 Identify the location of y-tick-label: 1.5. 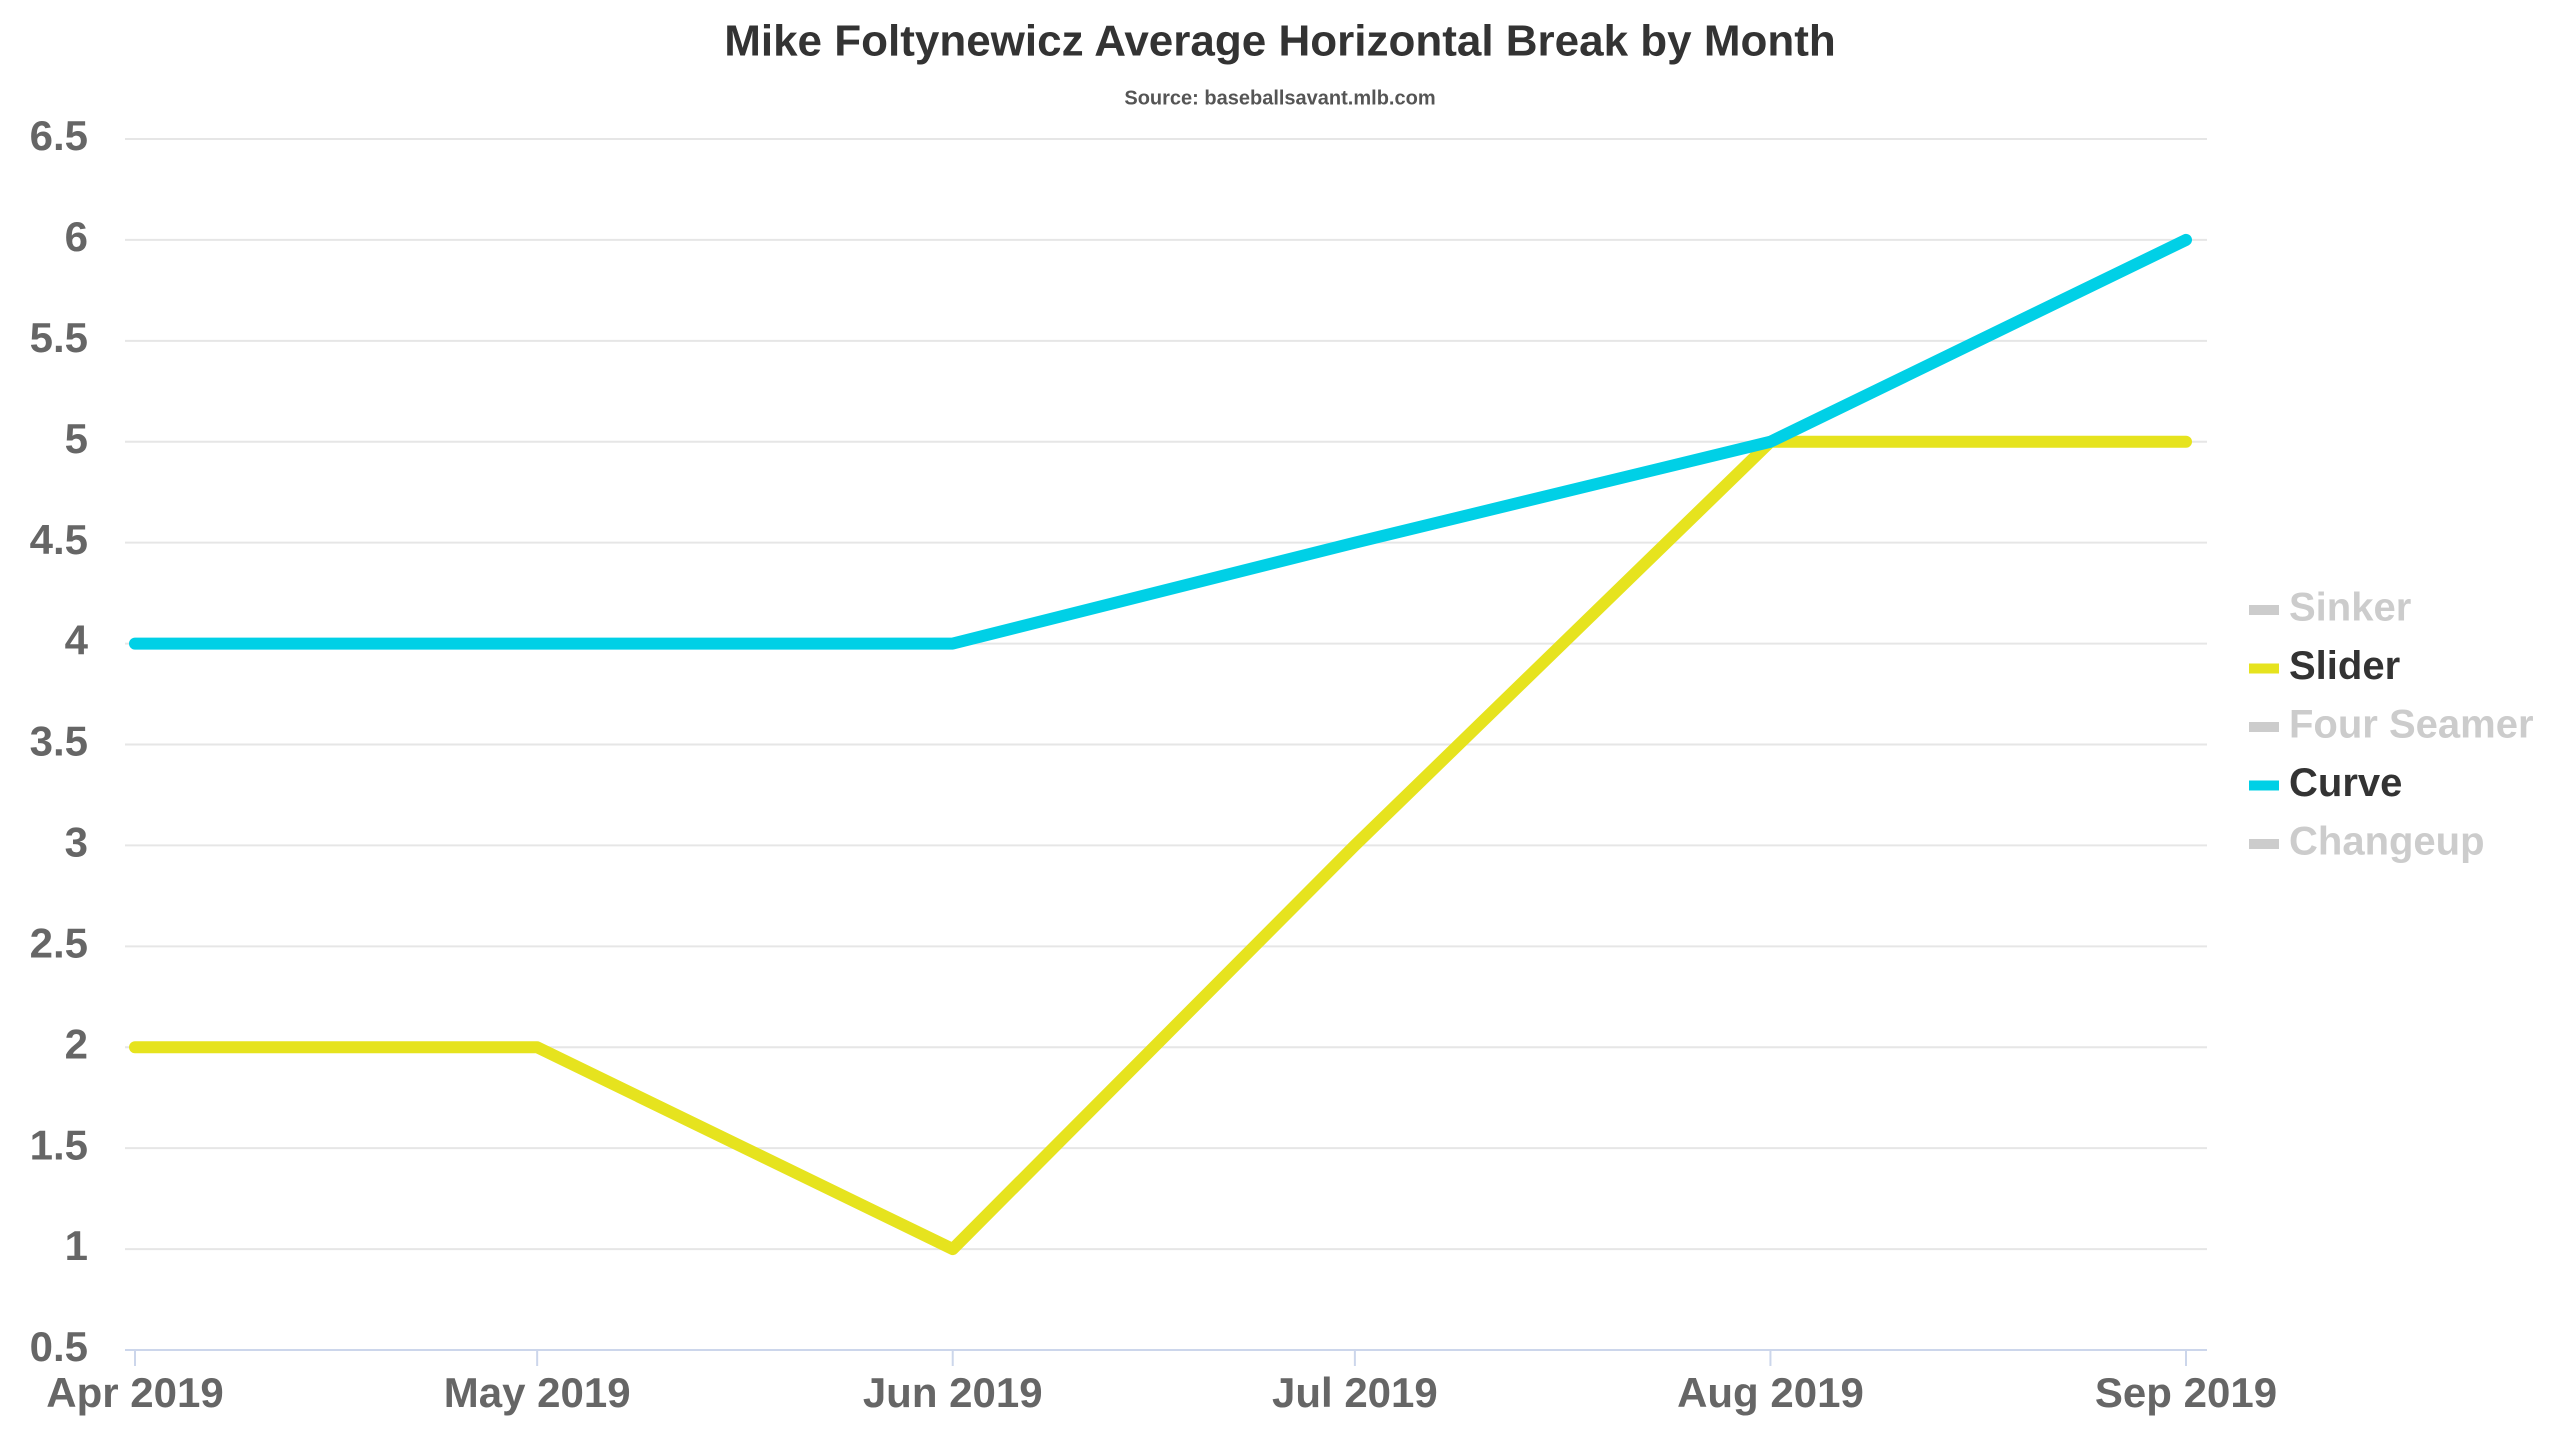
(59, 1144).